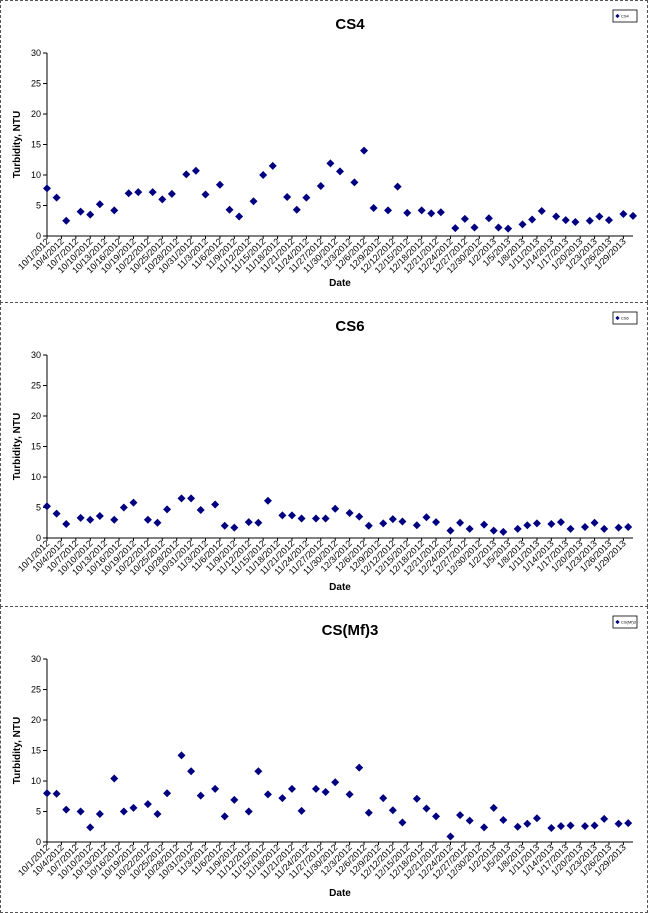 The image size is (648, 913). What do you see at coordinates (629, 622) in the screenshot?
I see `legend-label: CS(Mf)3` at bounding box center [629, 622].